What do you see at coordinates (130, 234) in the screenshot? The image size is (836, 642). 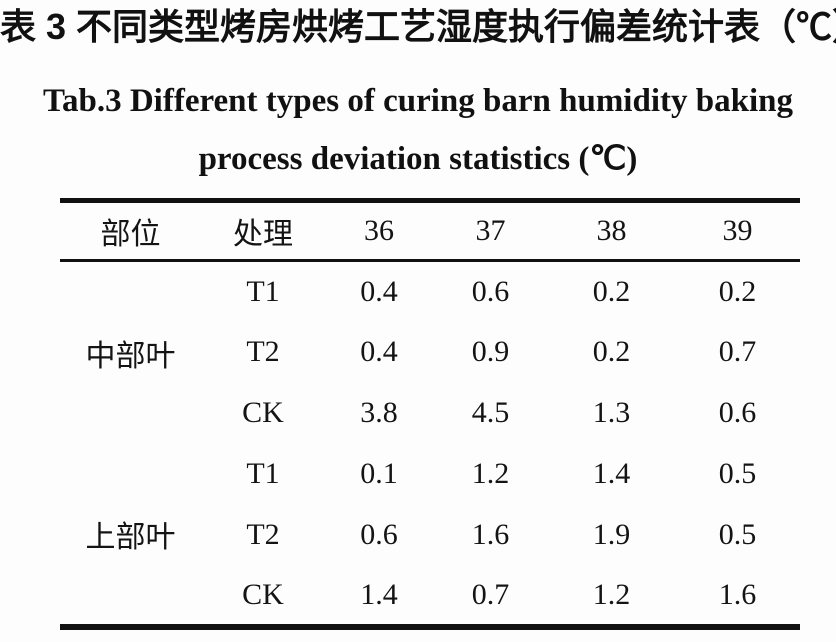 I see `column-header-position: 部位` at bounding box center [130, 234].